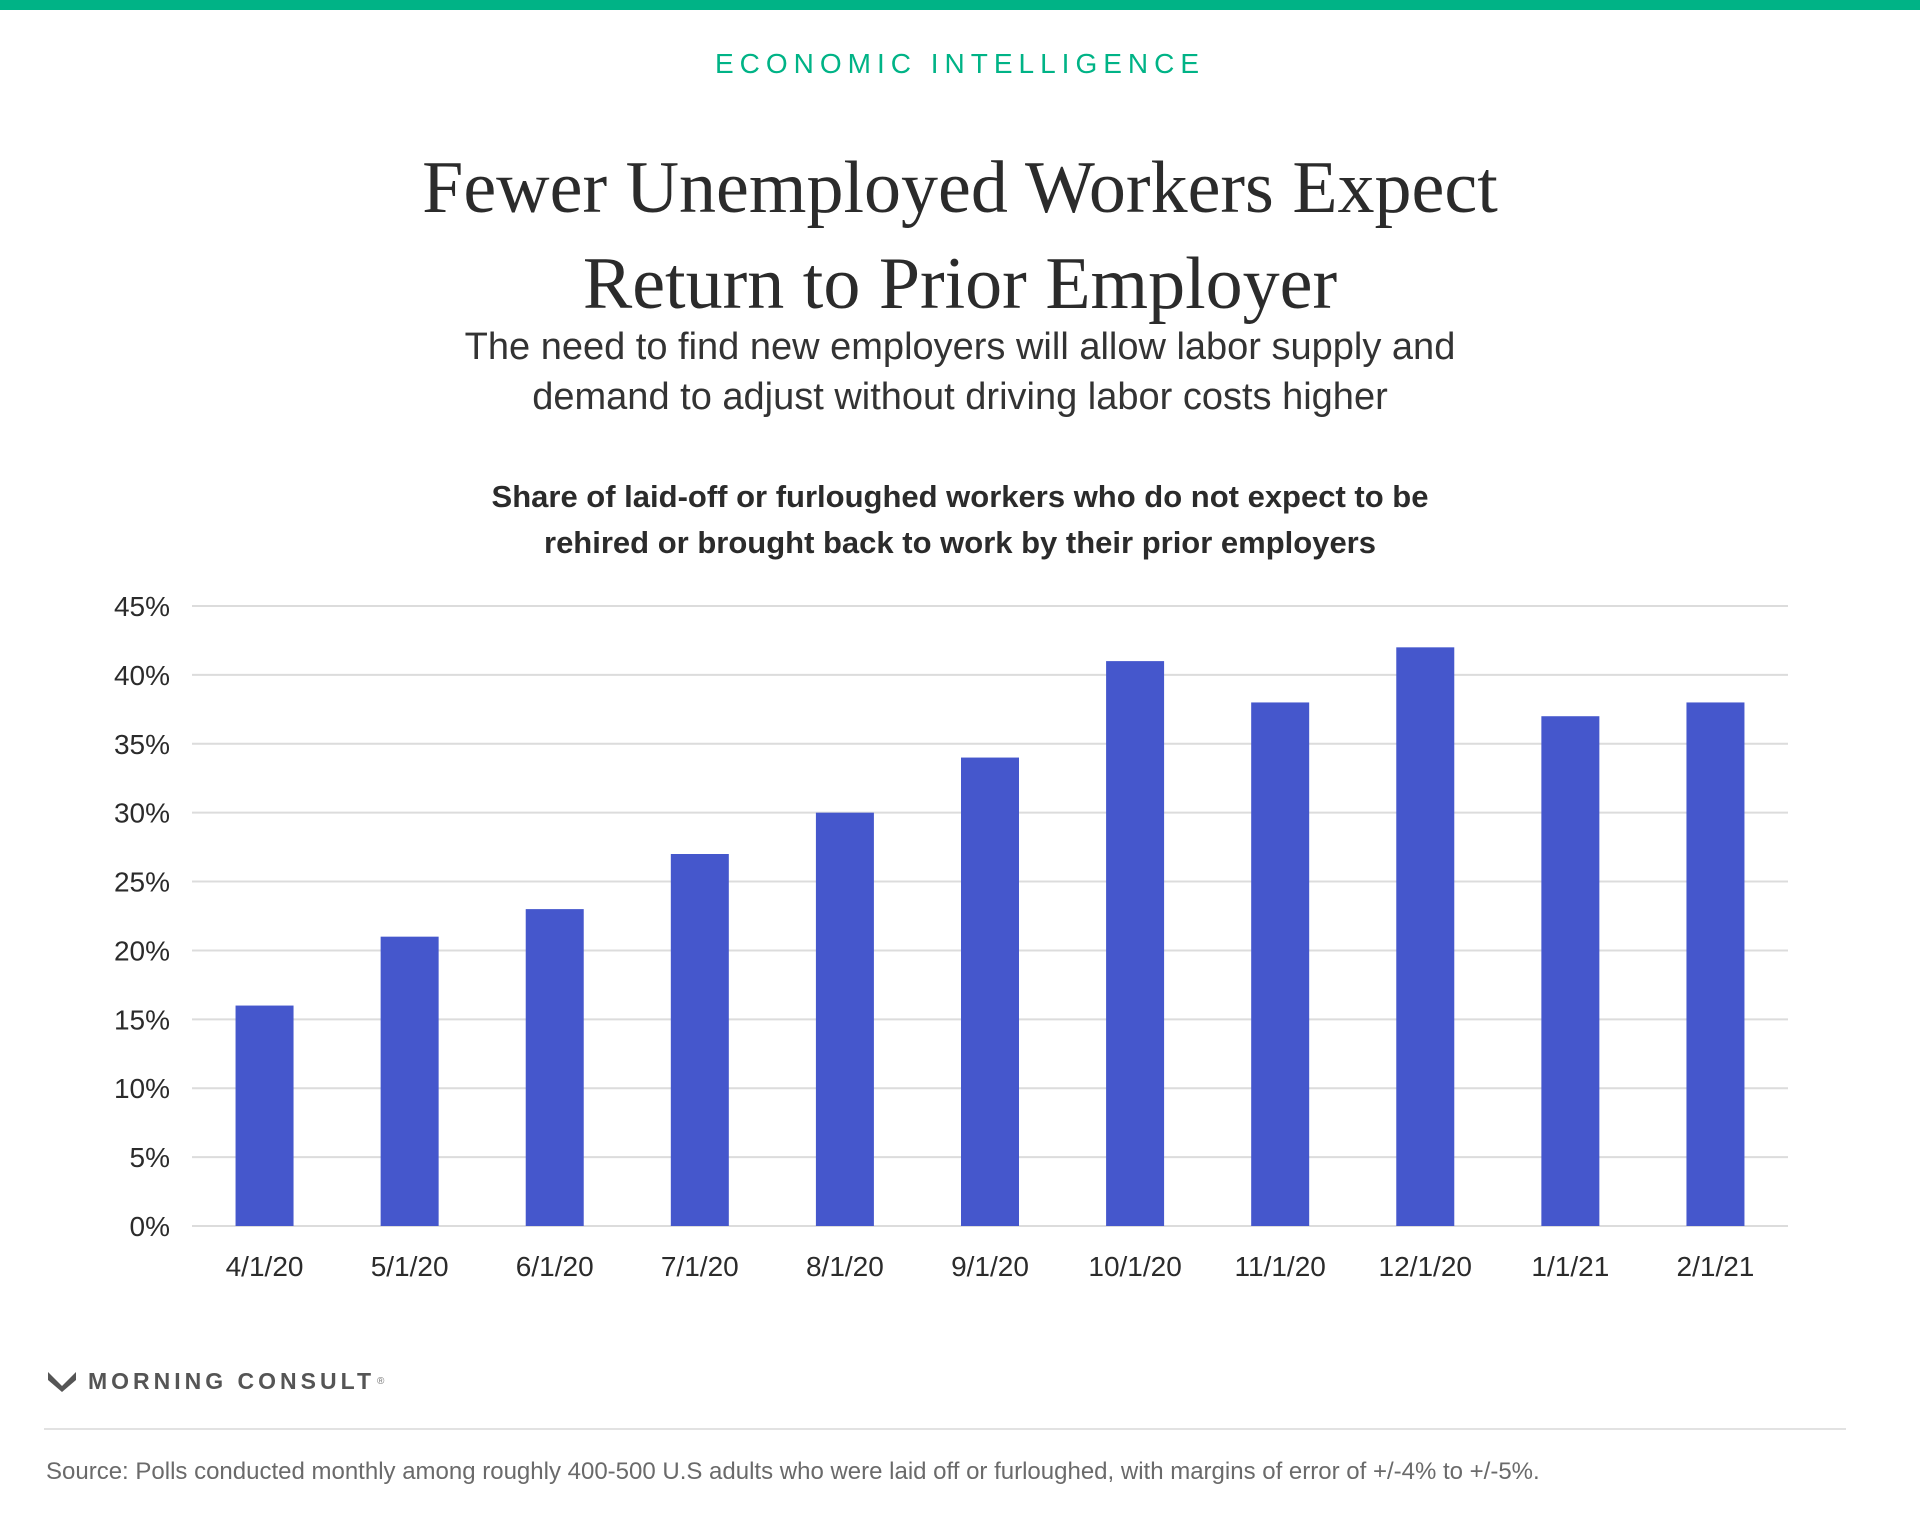 This screenshot has height=1536, width=1920. I want to click on y-tick-label: 25%, so click(142, 882).